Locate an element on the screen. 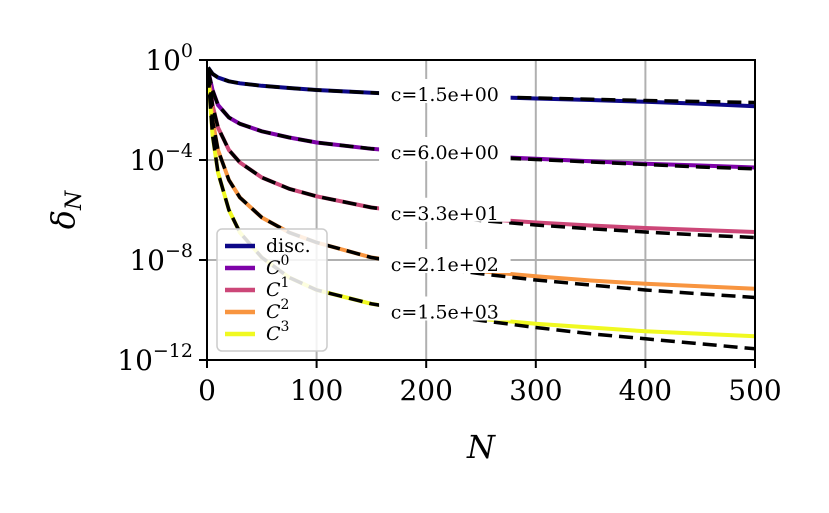 The height and width of the screenshot is (513, 829). x-tick-label: 0 is located at coordinates (207, 390).